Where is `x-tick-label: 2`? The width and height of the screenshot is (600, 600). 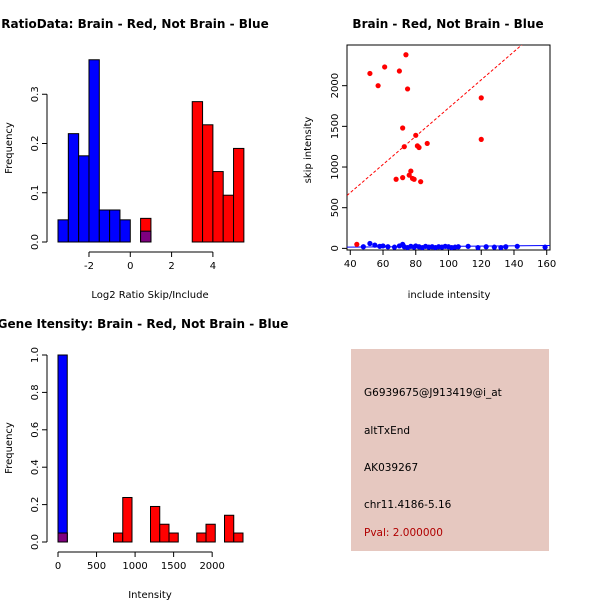
x-tick-label: 2 is located at coordinates (171, 266).